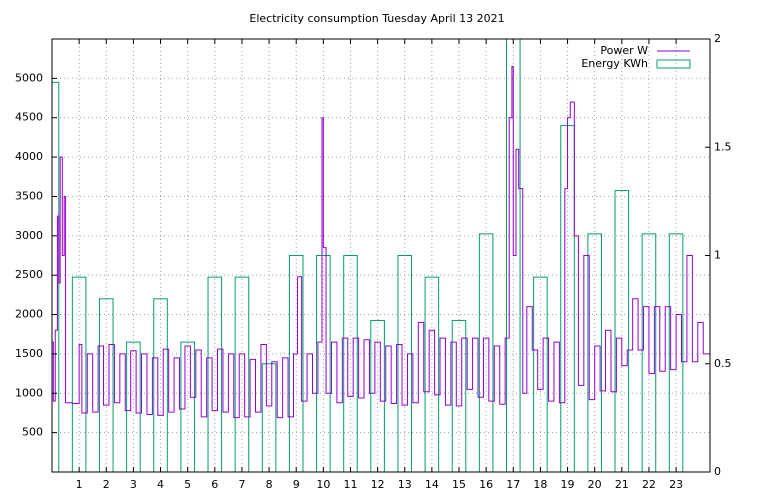 This screenshot has width=768, height=500. I want to click on y-tick-label: 4500, so click(29, 117).